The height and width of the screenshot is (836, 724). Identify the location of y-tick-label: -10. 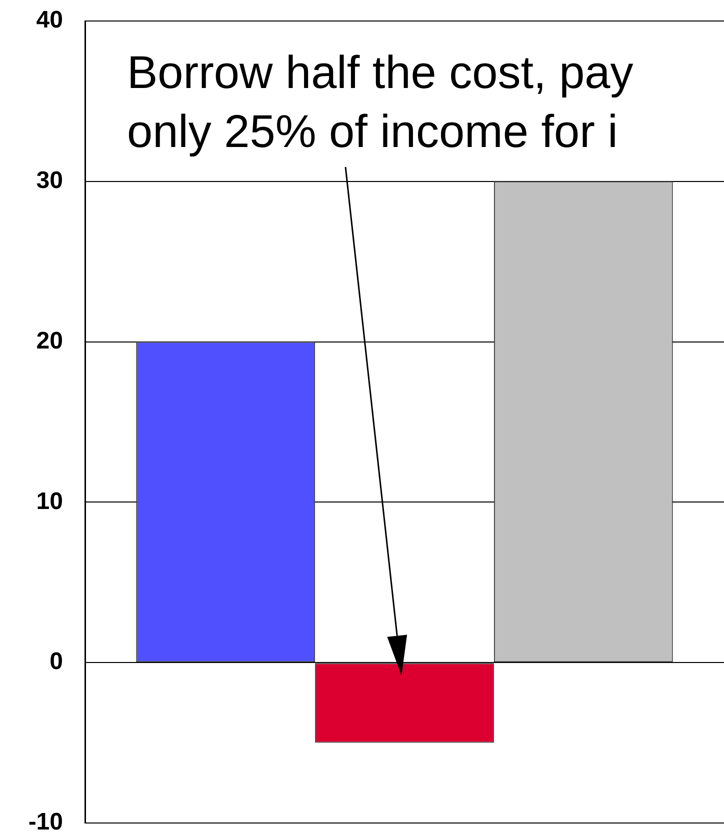
(45, 822).